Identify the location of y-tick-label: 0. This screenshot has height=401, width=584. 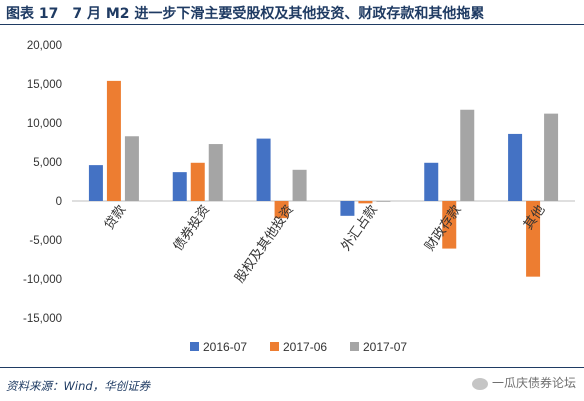
(59, 202).